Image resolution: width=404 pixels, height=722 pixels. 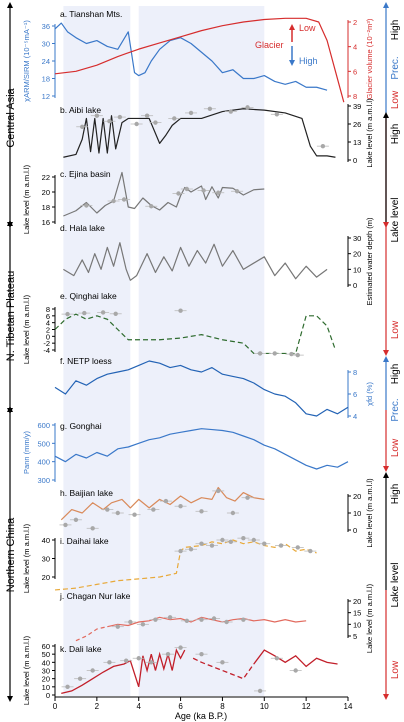 I want to click on x-tick-label: 12, so click(x=306, y=706).